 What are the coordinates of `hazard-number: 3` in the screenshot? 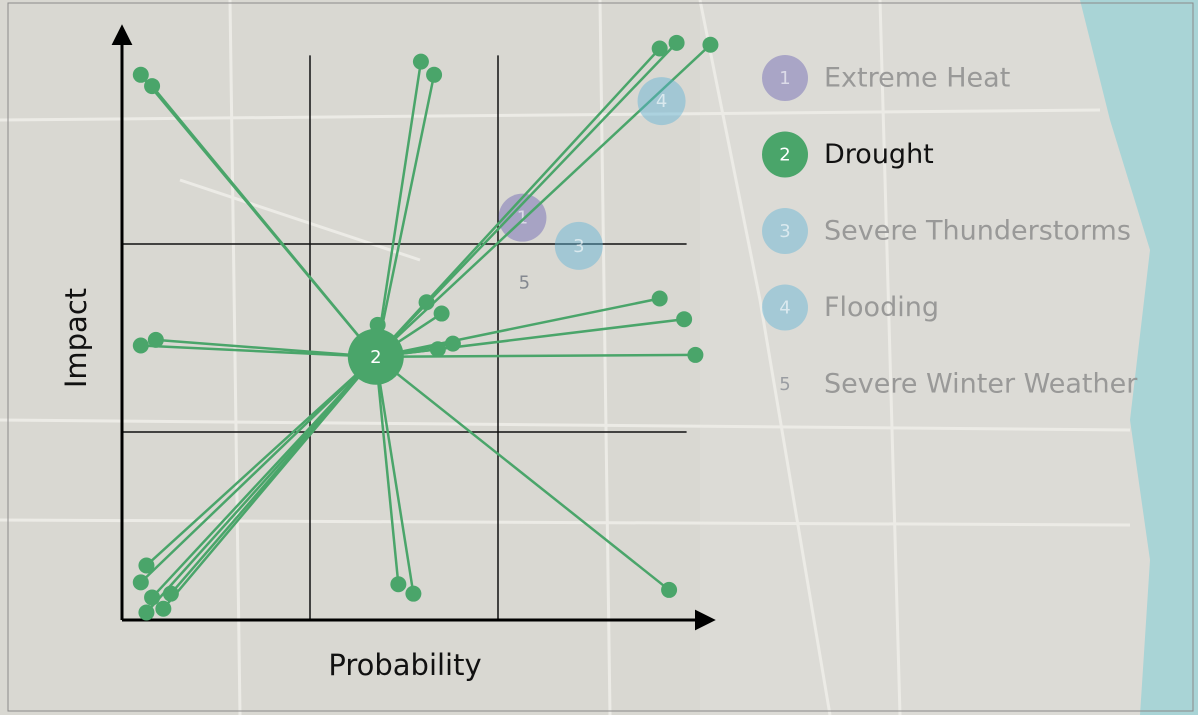 It's located at (578, 246).